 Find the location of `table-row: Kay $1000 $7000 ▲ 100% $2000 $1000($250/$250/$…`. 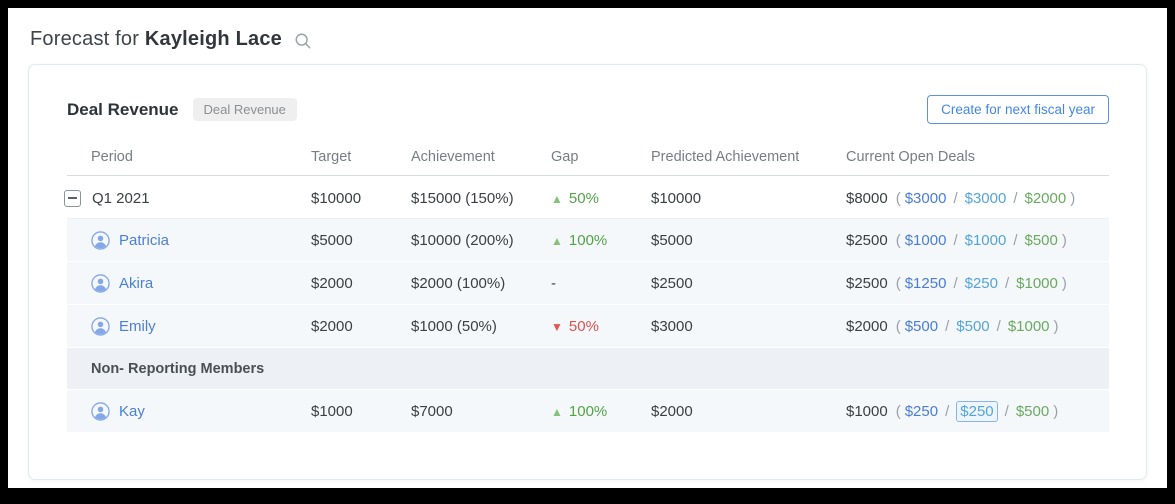

table-row: Kay $1000 $7000 ▲ 100% $2000 $1000($250/$250/$… is located at coordinates (588, 411).